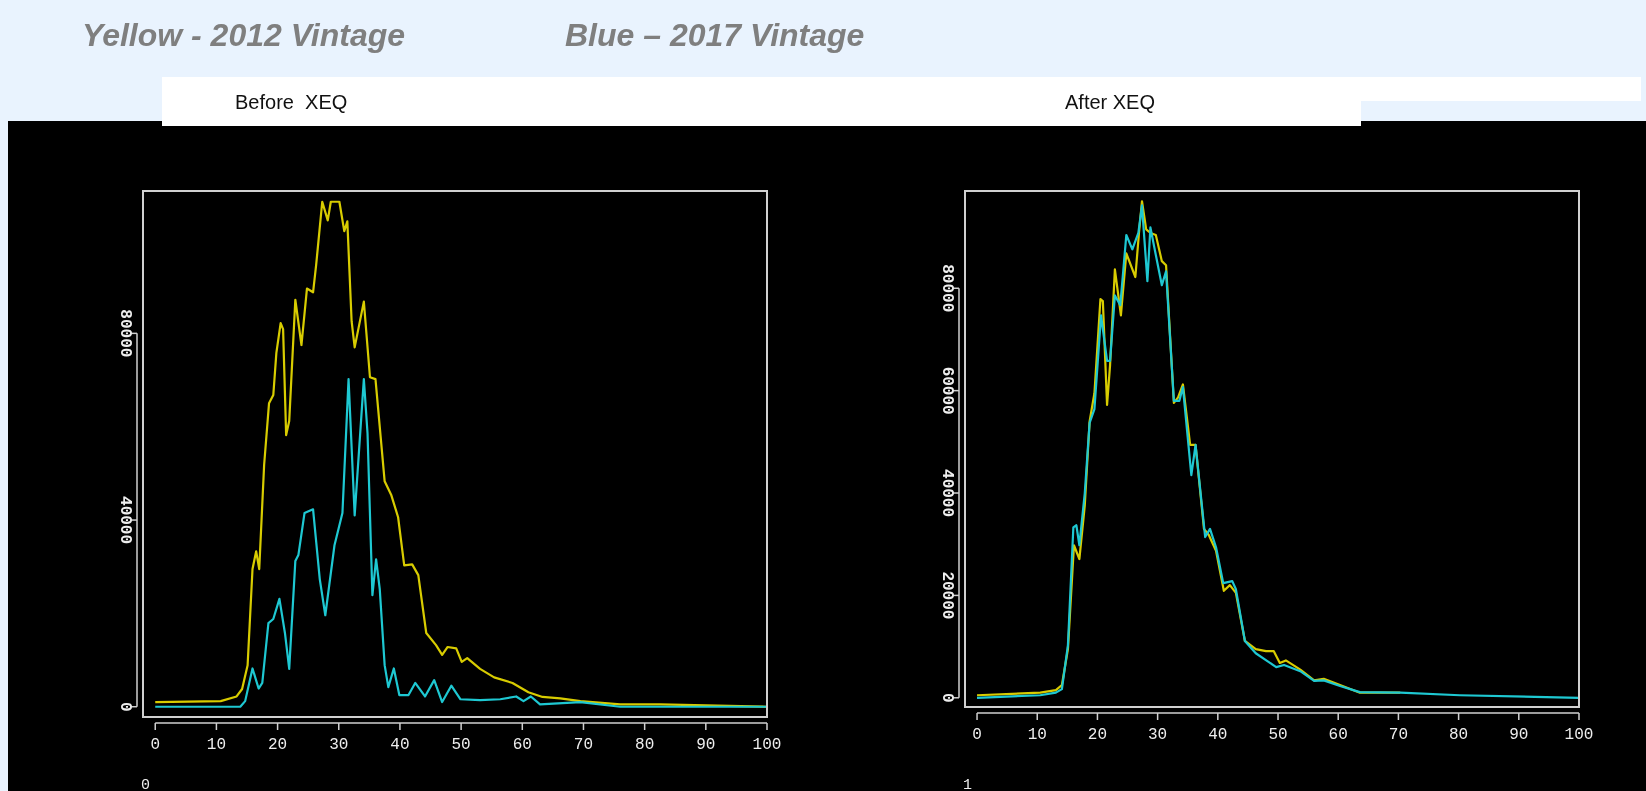 The height and width of the screenshot is (791, 1646). I want to click on chart-title: After XEQ, so click(1110, 102).